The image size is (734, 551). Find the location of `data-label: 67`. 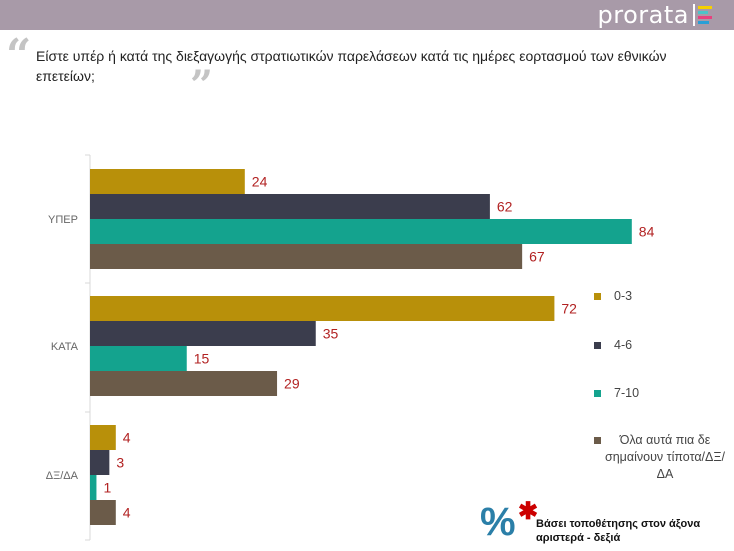

data-label: 67 is located at coordinates (537, 257).